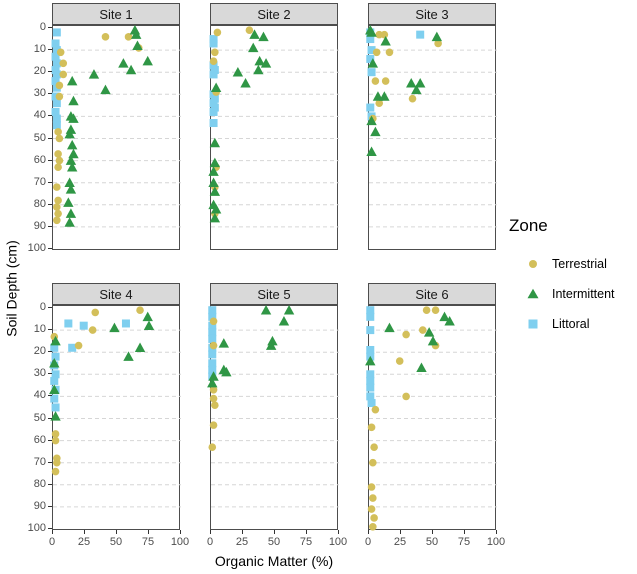 The image size is (637, 574). I want to click on legend-key-square-icon, so click(533, 324).